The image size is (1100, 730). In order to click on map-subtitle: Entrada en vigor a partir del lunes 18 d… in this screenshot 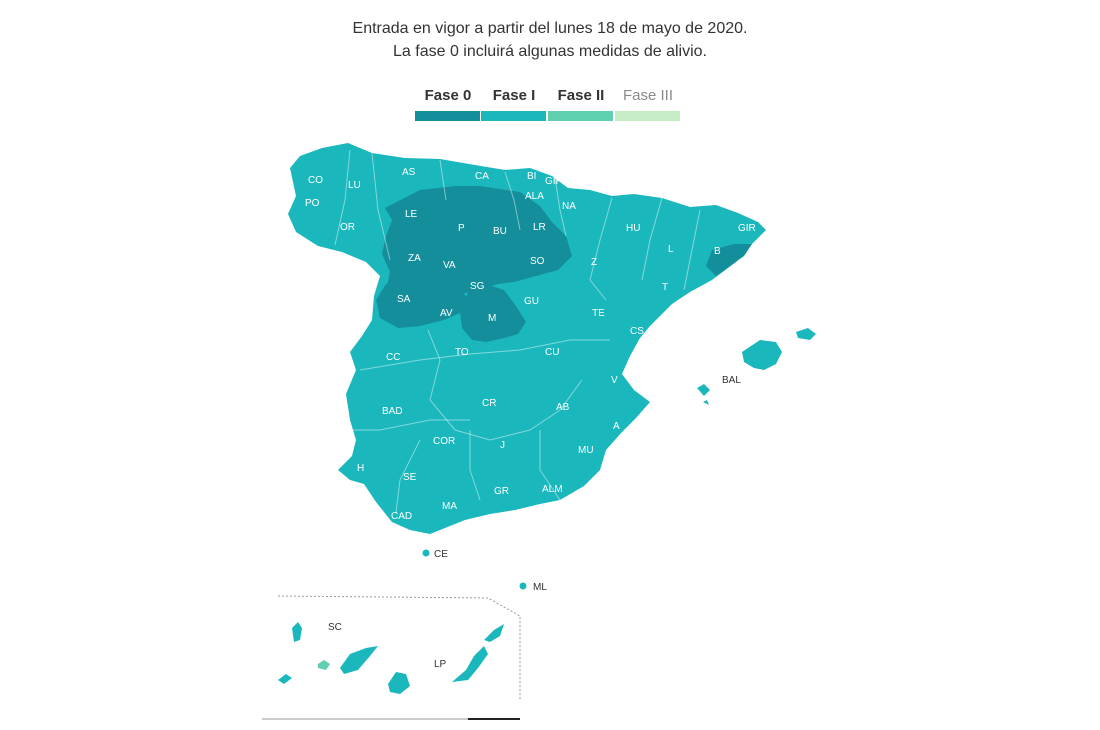, I will do `click(550, 40)`.